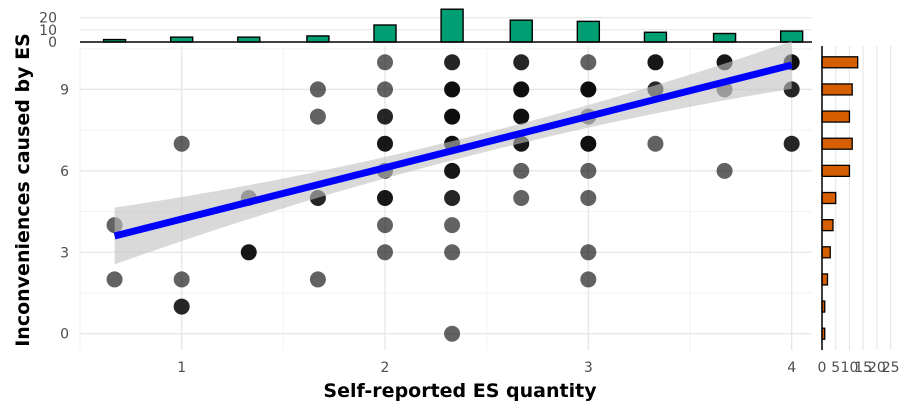 The image size is (904, 407). What do you see at coordinates (64, 172) in the screenshot?
I see `y-tick-label: 6` at bounding box center [64, 172].